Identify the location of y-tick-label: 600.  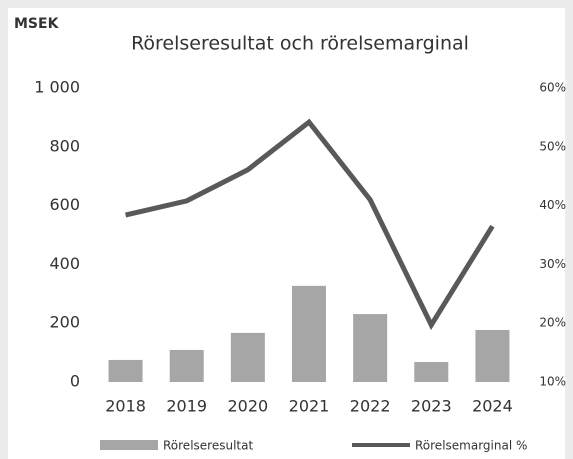
(64, 204).